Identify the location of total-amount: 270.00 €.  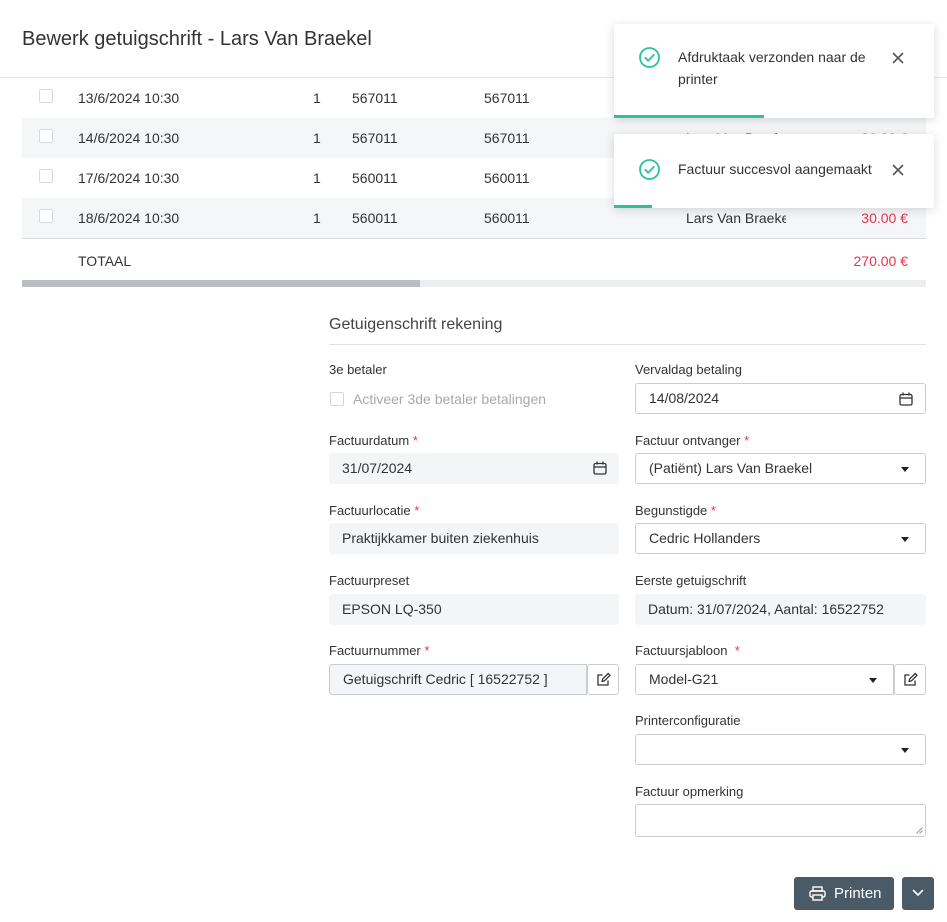
(881, 261).